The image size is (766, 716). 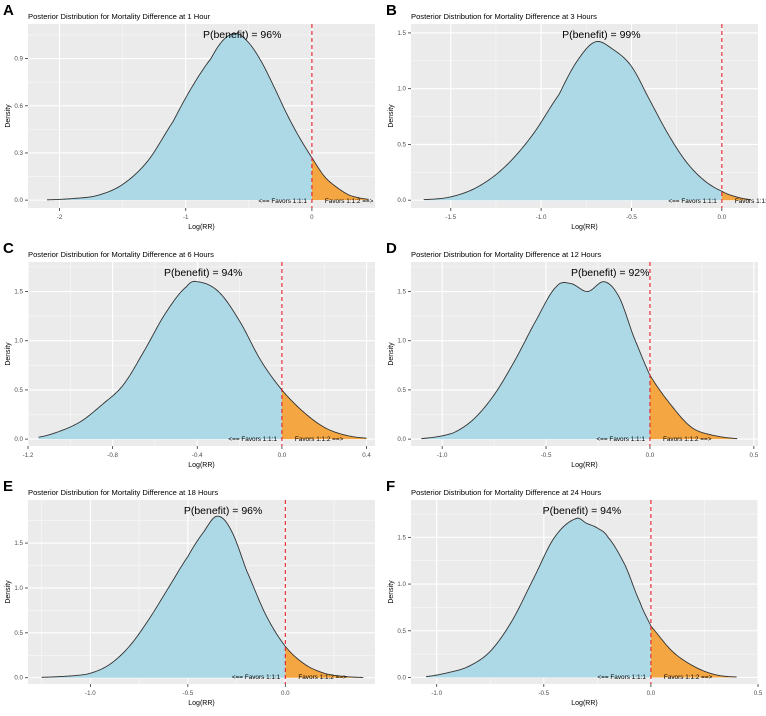 I want to click on y-tick-label: 0.3, so click(x=18, y=153).